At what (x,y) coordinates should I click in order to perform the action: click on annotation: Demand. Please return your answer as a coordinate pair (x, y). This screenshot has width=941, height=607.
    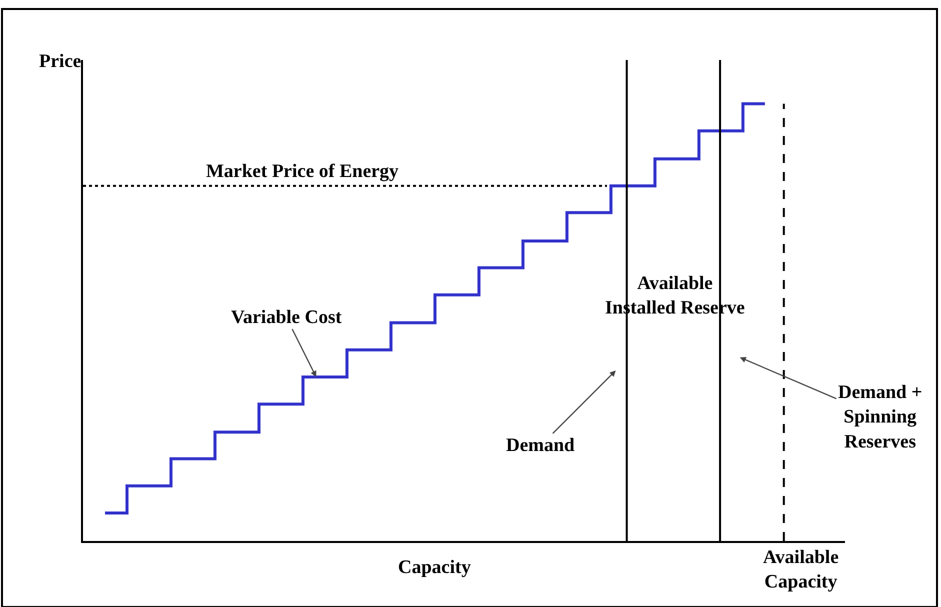
    Looking at the image, I should click on (541, 445).